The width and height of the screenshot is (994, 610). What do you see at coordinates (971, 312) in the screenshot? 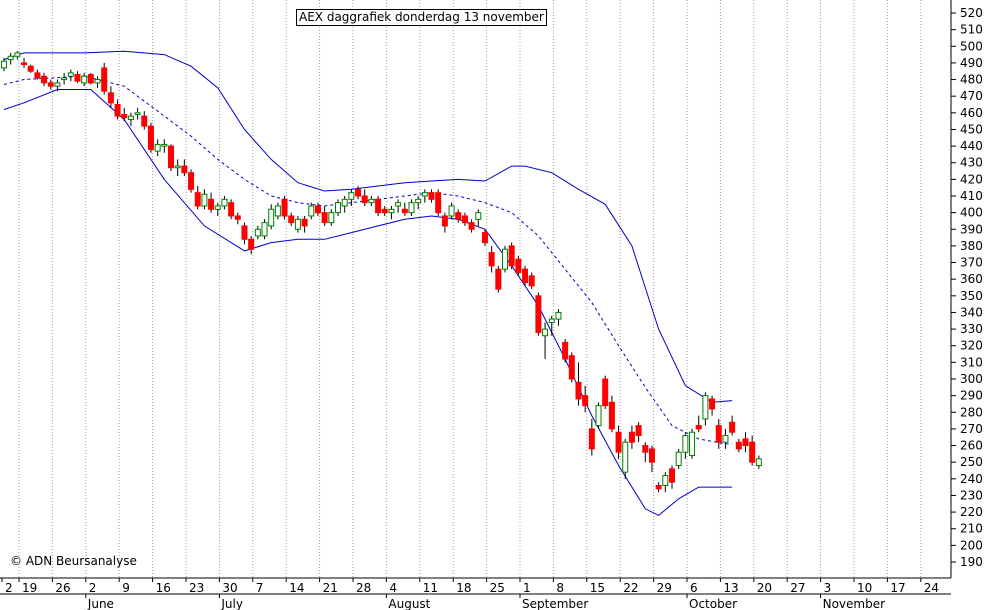
I see `y-tick-label: 340` at bounding box center [971, 312].